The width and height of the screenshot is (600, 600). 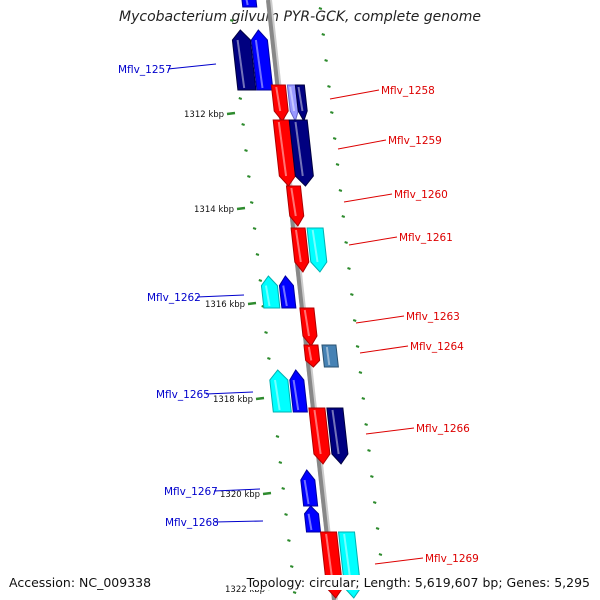 I want to click on coordinate-label: 1312 kbp, so click(x=204, y=115).